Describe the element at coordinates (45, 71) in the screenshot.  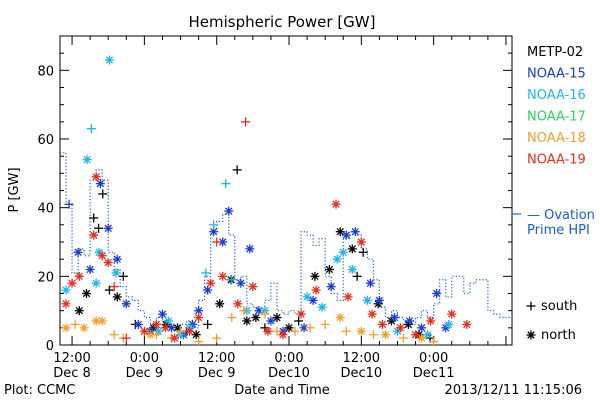
I see `y-tick-label: 80` at that location.